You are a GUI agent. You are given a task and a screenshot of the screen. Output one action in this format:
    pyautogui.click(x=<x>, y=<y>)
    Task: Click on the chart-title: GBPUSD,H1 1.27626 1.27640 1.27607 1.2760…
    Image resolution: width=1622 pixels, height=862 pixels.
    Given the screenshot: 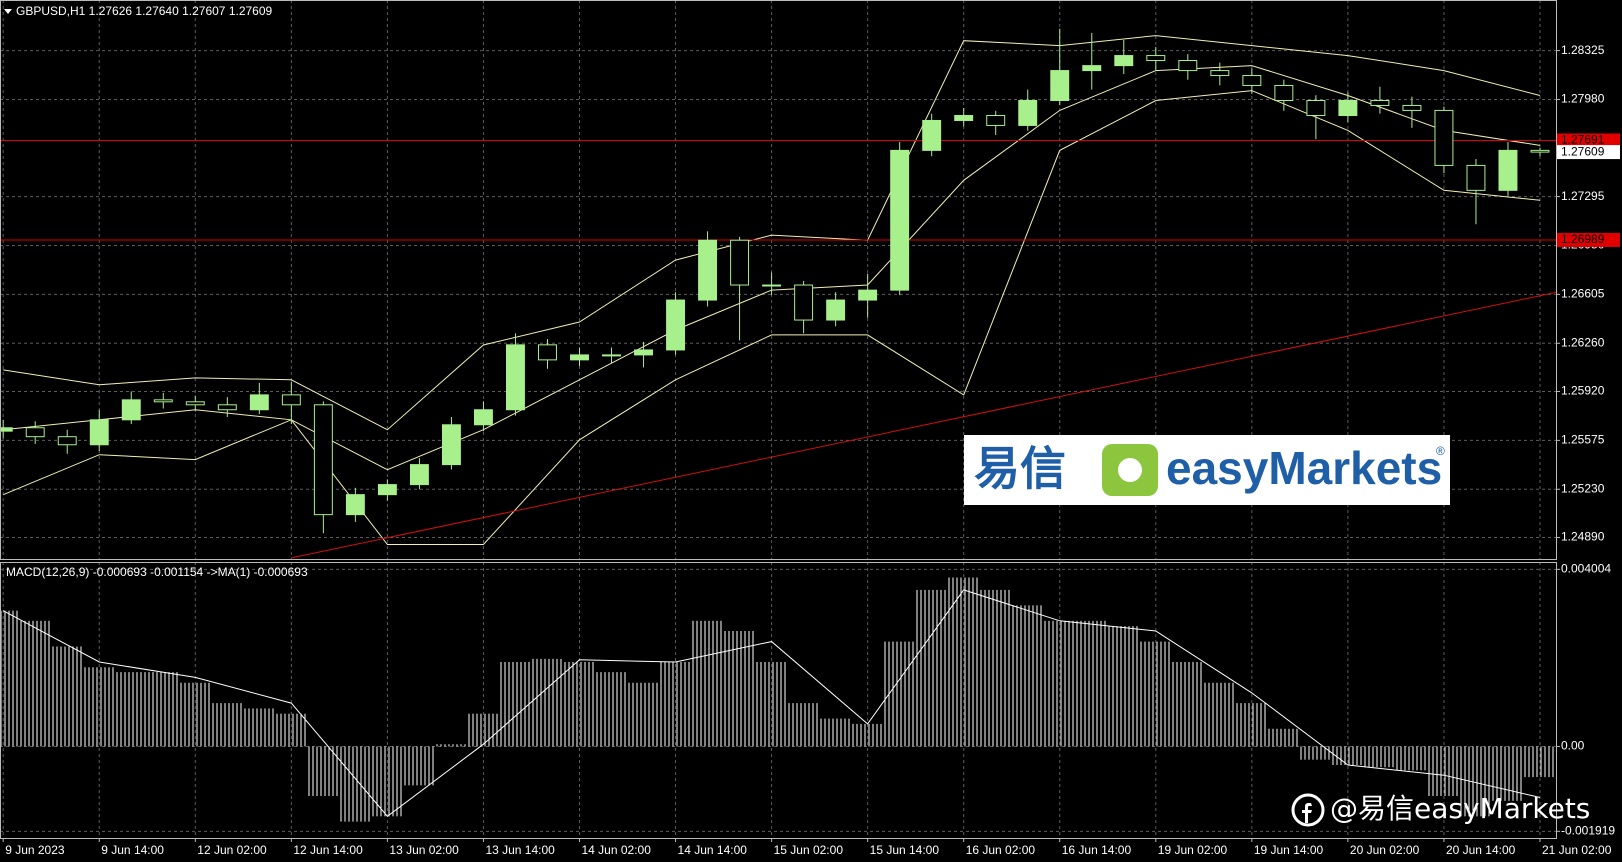 What is the action you would take?
    pyautogui.click(x=144, y=11)
    